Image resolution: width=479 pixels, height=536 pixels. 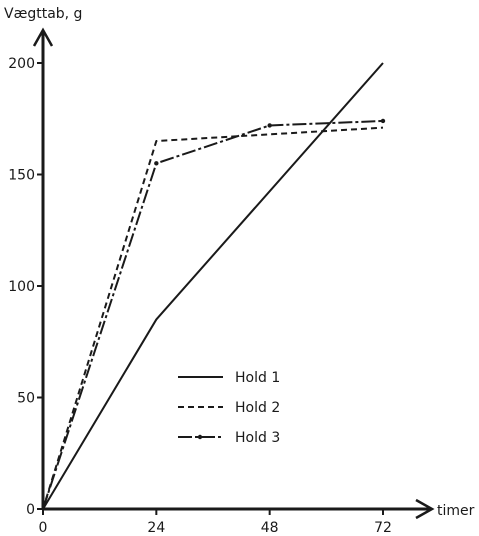 I want to click on y-axis-arrowhead, so click(x=43, y=37).